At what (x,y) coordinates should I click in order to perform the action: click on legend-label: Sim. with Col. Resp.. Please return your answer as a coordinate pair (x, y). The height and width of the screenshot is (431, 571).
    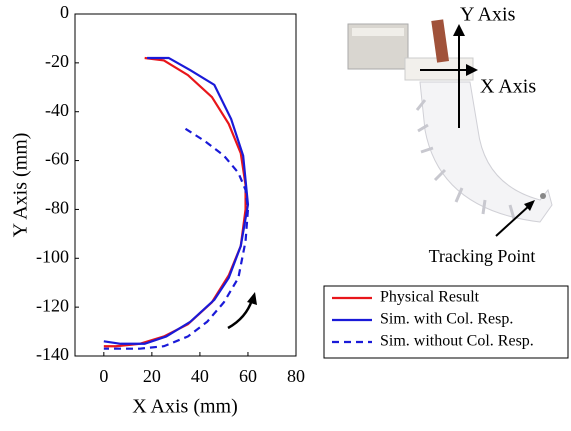
    Looking at the image, I should click on (446, 319).